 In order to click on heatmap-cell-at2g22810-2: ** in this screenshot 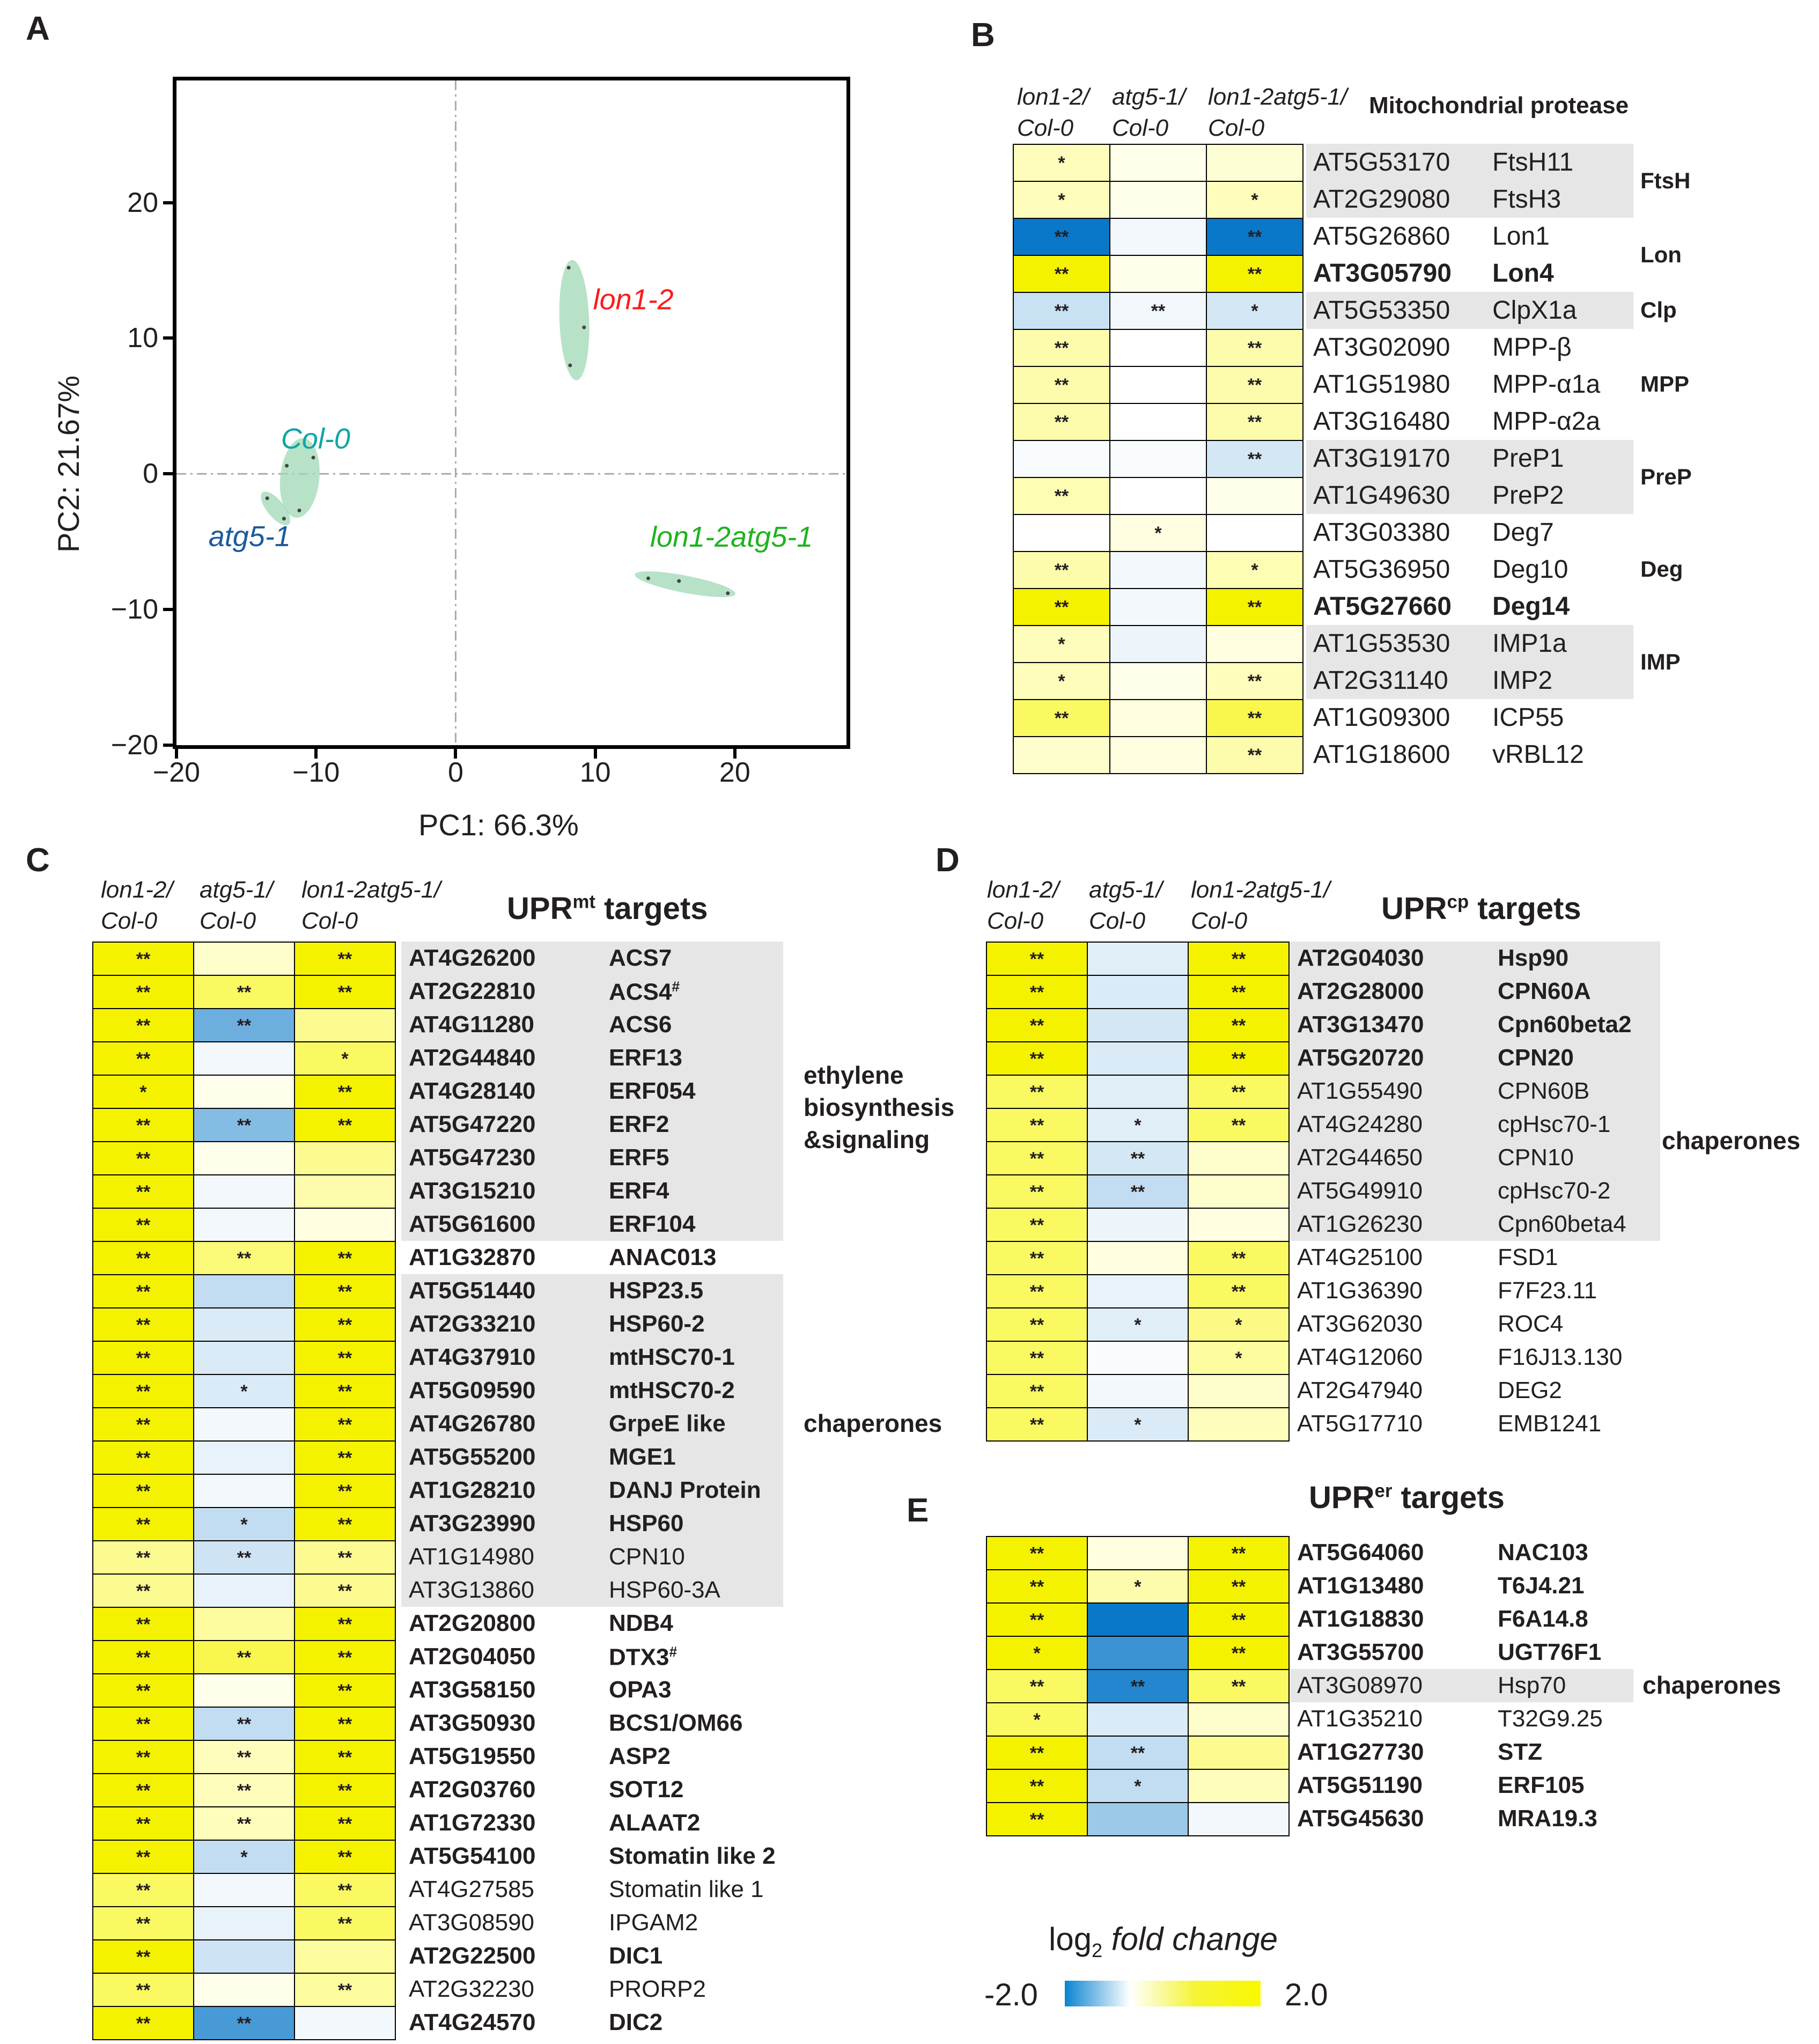, I will do `click(345, 992)`.